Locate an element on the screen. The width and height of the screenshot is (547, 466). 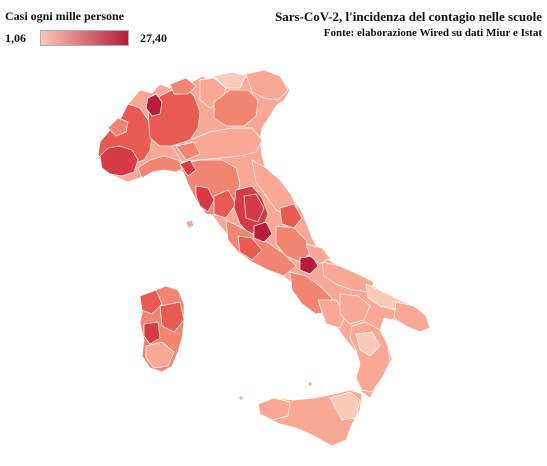
area-livorno is located at coordinates (205, 199).